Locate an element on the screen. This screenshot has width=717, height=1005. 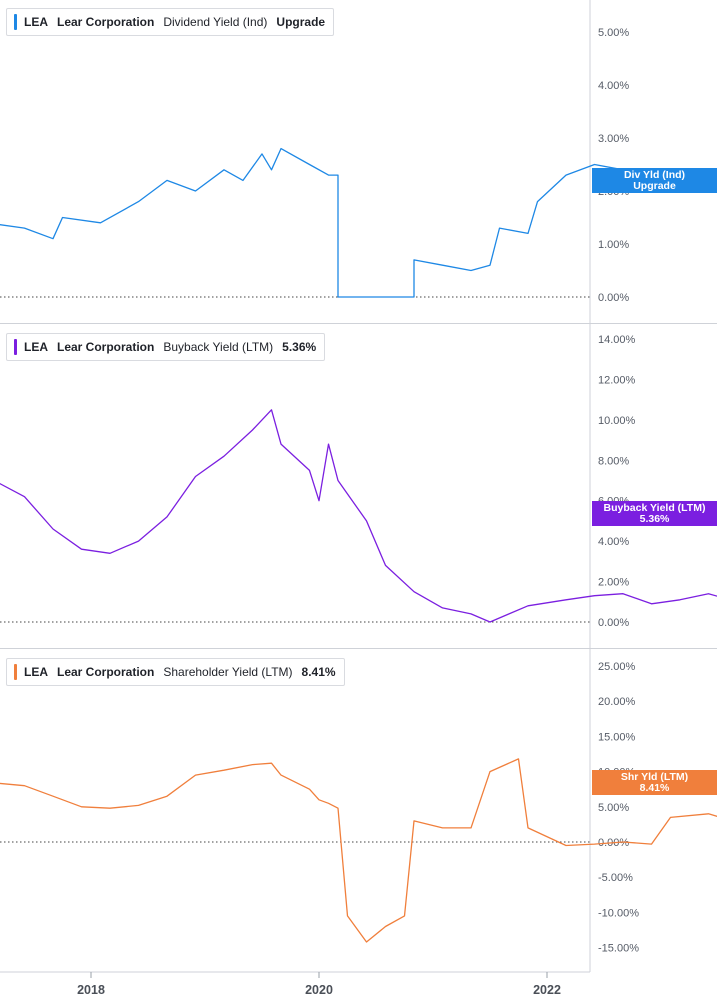
x-axis: 20182020202220242026 is located at coordinates (295, 984).